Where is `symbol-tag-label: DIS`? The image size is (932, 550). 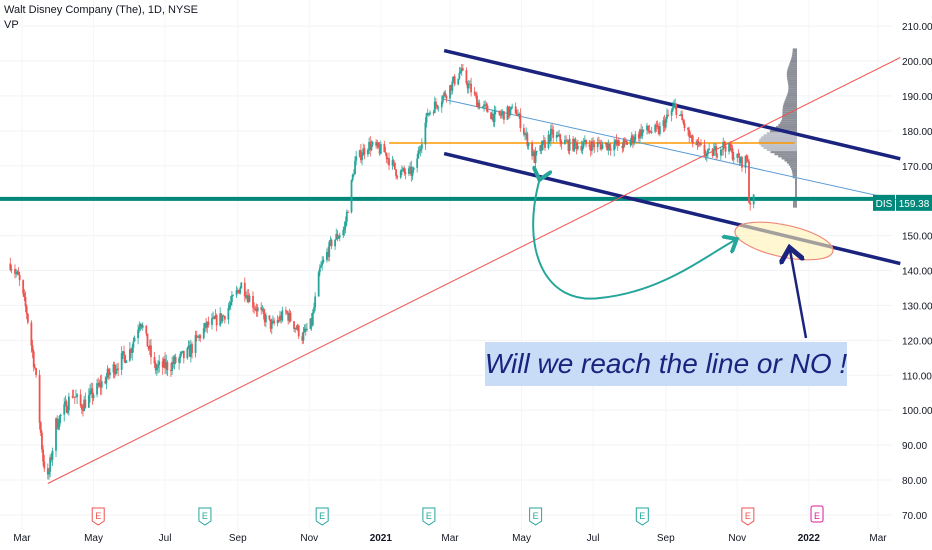 symbol-tag-label: DIS is located at coordinates (884, 204).